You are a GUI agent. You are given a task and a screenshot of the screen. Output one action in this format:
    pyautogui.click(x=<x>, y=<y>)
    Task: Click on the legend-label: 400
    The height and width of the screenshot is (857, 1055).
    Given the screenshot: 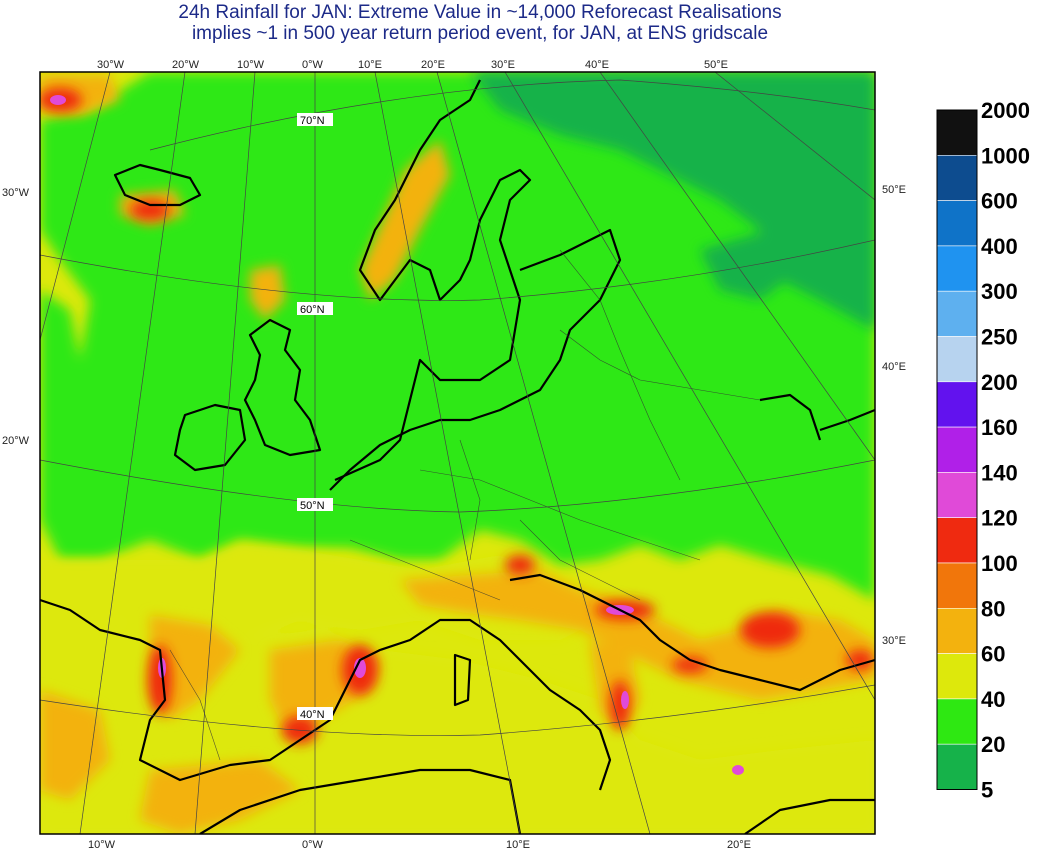 What is the action you would take?
    pyautogui.click(x=999, y=246)
    